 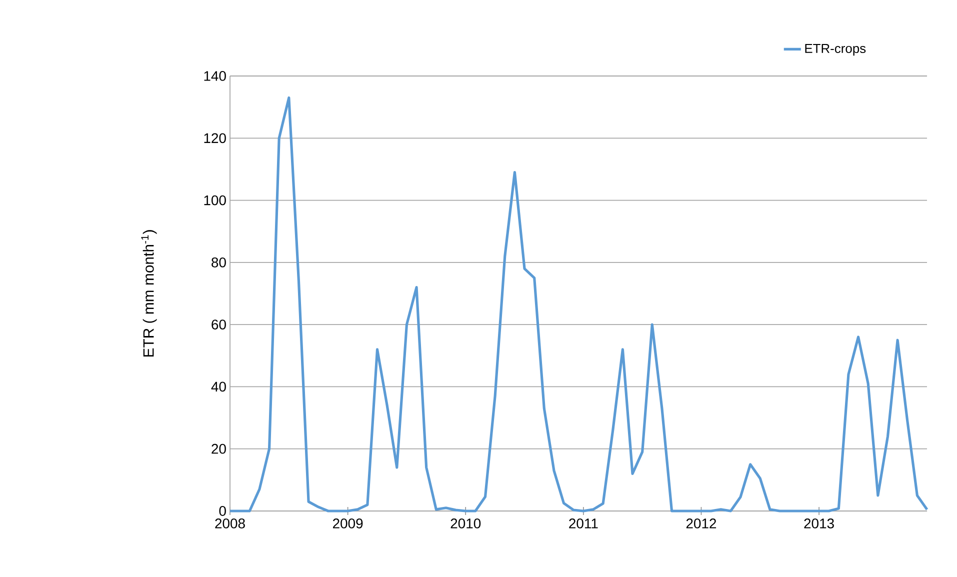 I want to click on y-axis-title: ETR ( mm month$^{-1}$), so click(x=149, y=293).